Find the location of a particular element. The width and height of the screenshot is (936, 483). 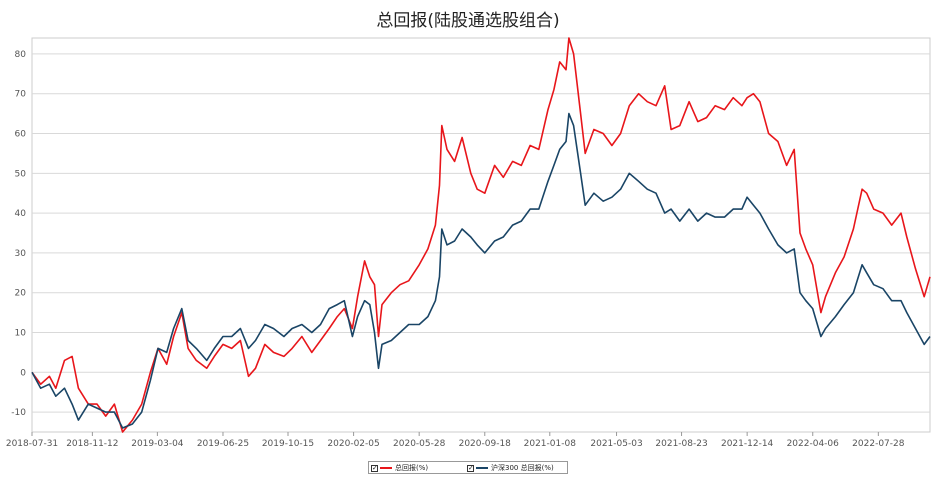

x-tick-label: 2018-07-31 is located at coordinates (32, 444).